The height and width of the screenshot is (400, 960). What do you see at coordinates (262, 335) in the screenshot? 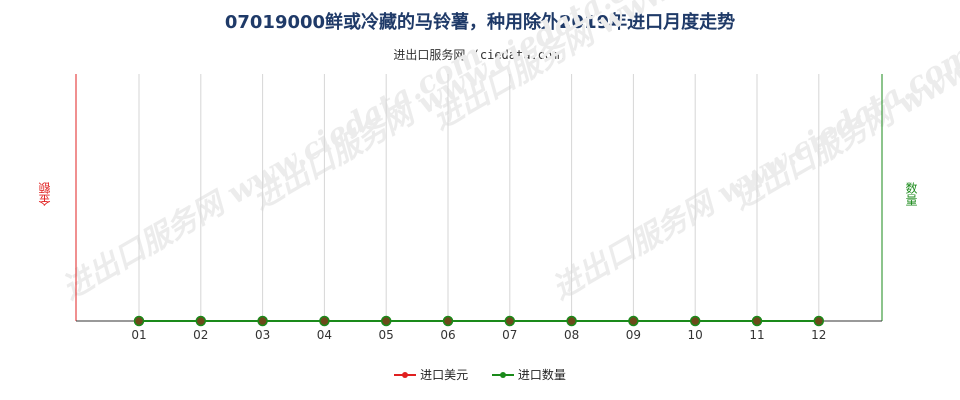
I see `x-tick-label: 03` at bounding box center [262, 335].